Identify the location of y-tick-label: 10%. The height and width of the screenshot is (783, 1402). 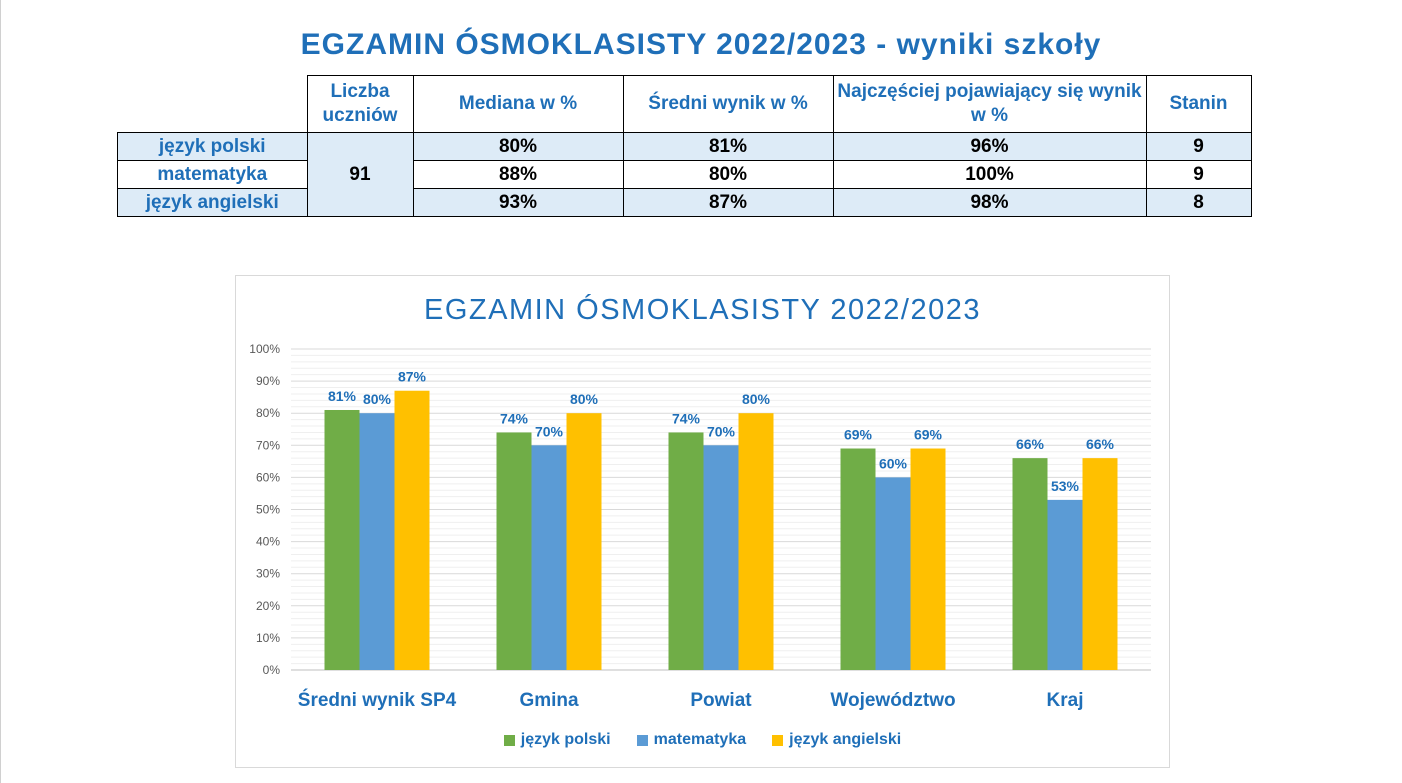
(268, 638).